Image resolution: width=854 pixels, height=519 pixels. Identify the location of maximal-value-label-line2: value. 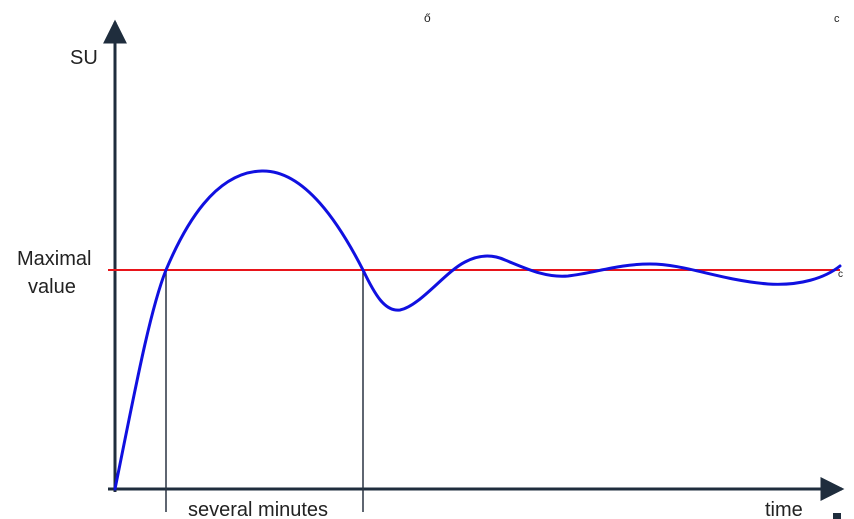
(52, 287).